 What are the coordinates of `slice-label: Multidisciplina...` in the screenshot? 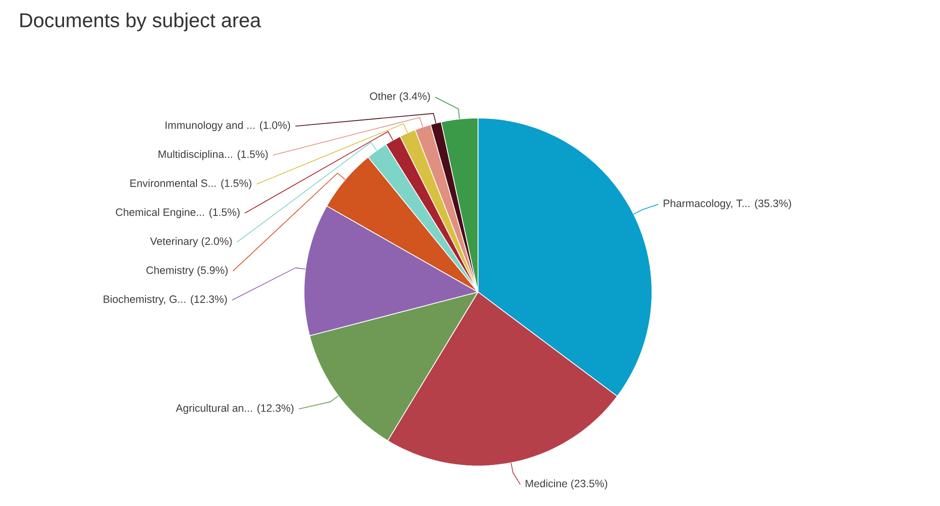 It's located at (195, 155).